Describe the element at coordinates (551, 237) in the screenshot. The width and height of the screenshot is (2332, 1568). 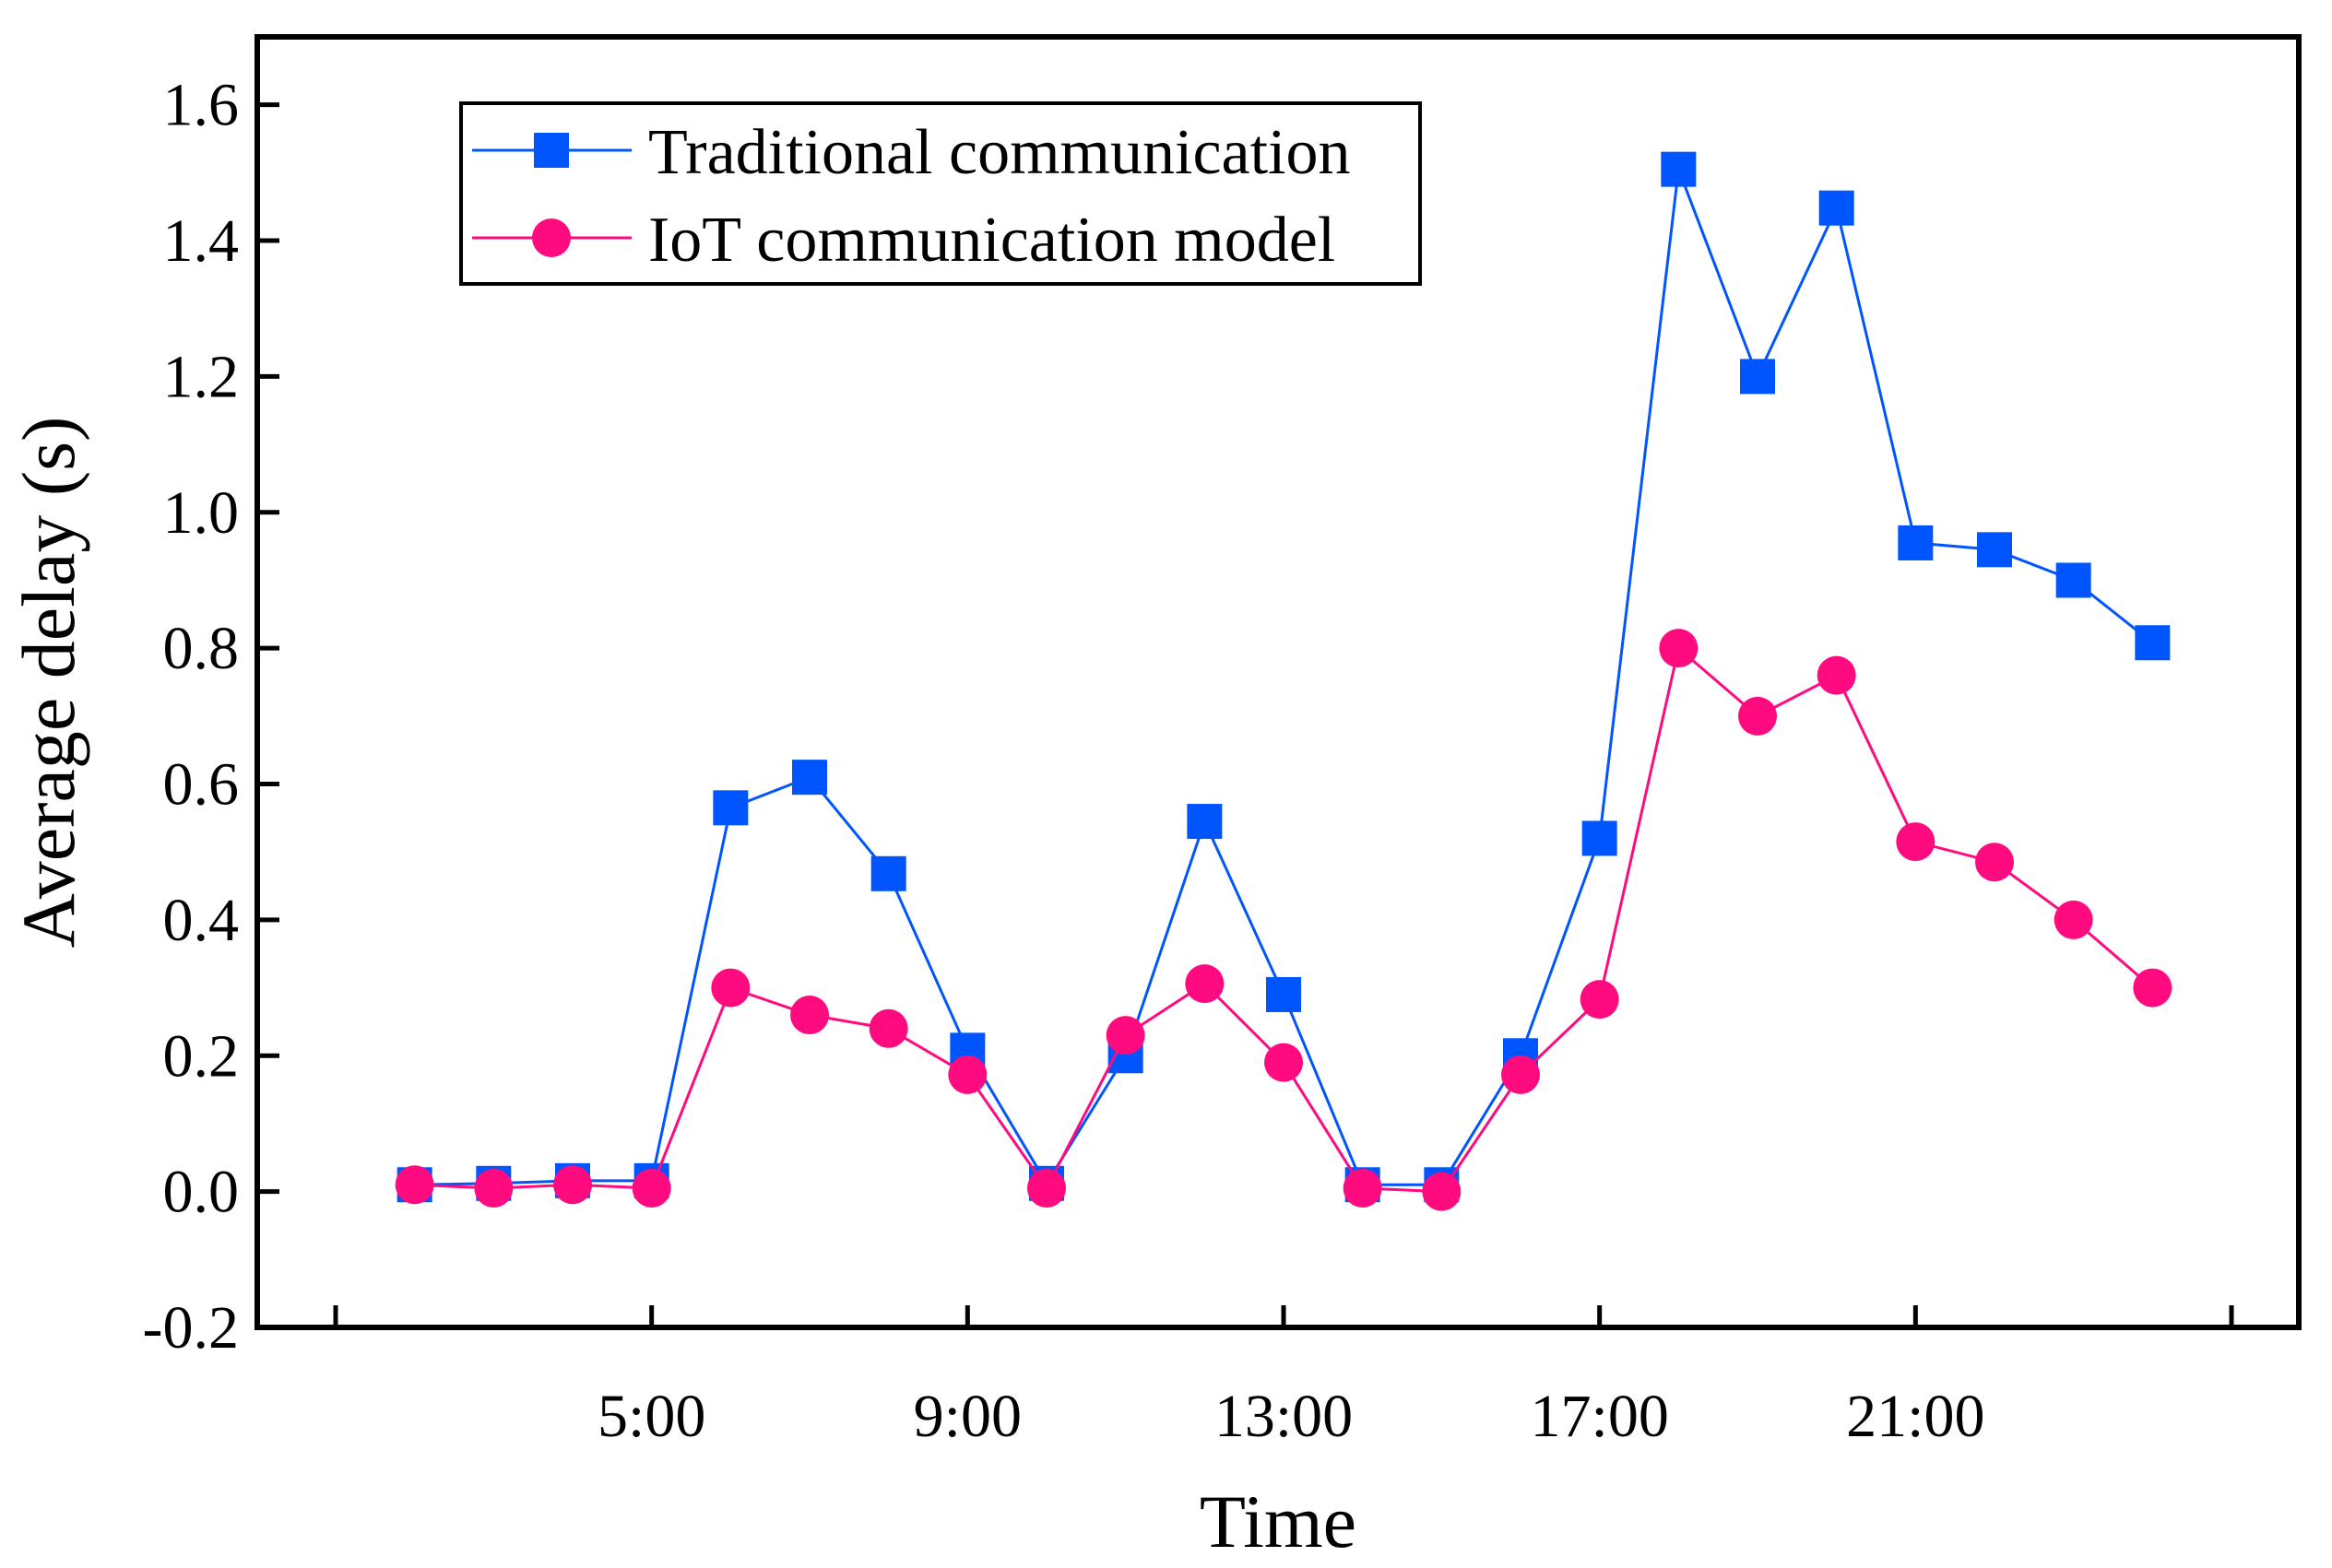
I see `legend-marker-circle` at that location.